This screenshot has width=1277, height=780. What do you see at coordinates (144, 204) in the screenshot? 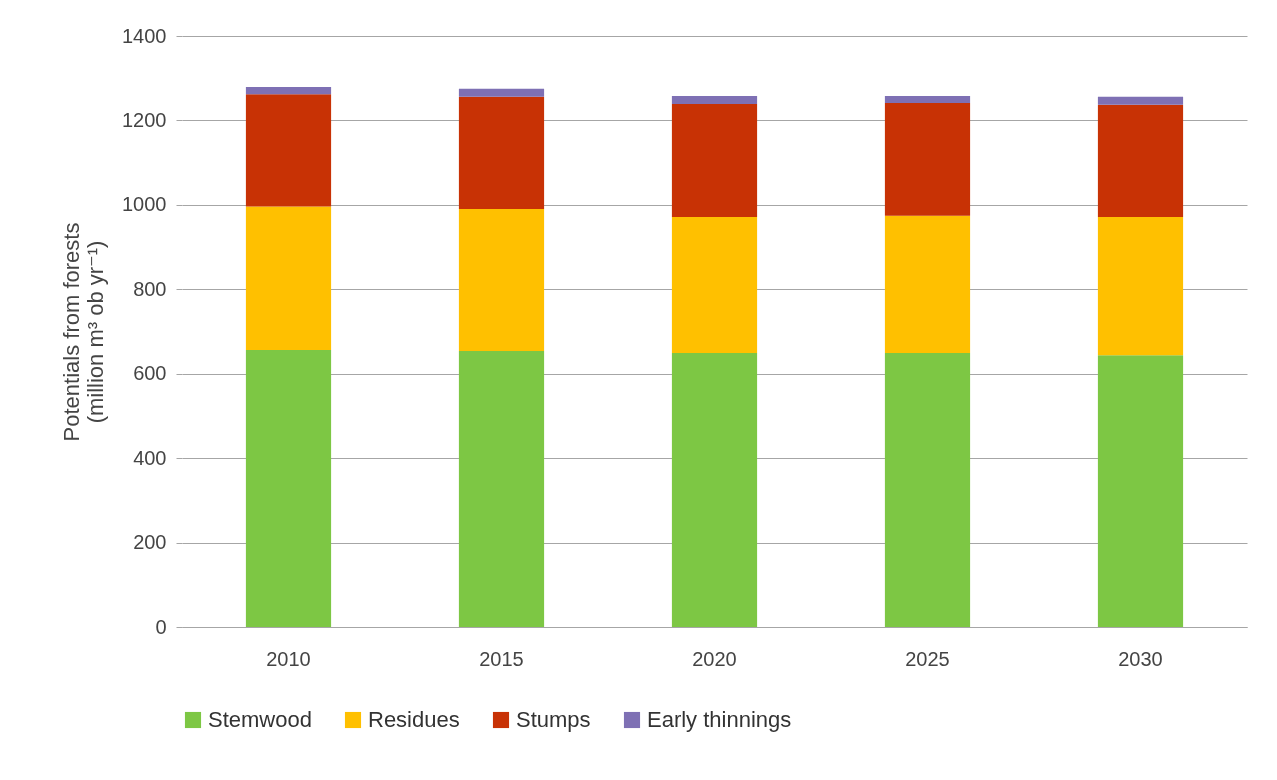
I see `y-tick-label: 1000` at bounding box center [144, 204].